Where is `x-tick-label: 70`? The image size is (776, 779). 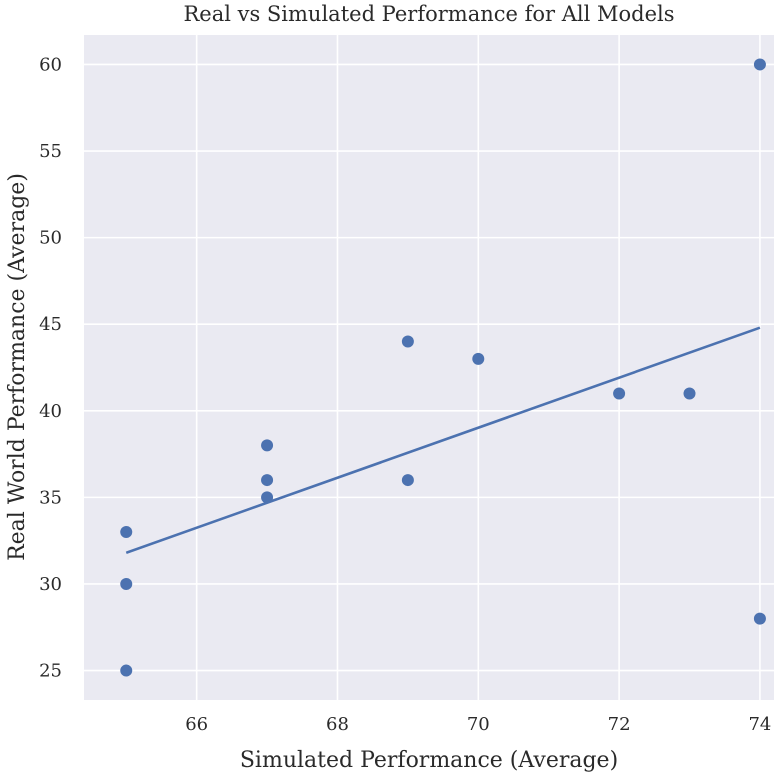
x-tick-label: 70 is located at coordinates (478, 724).